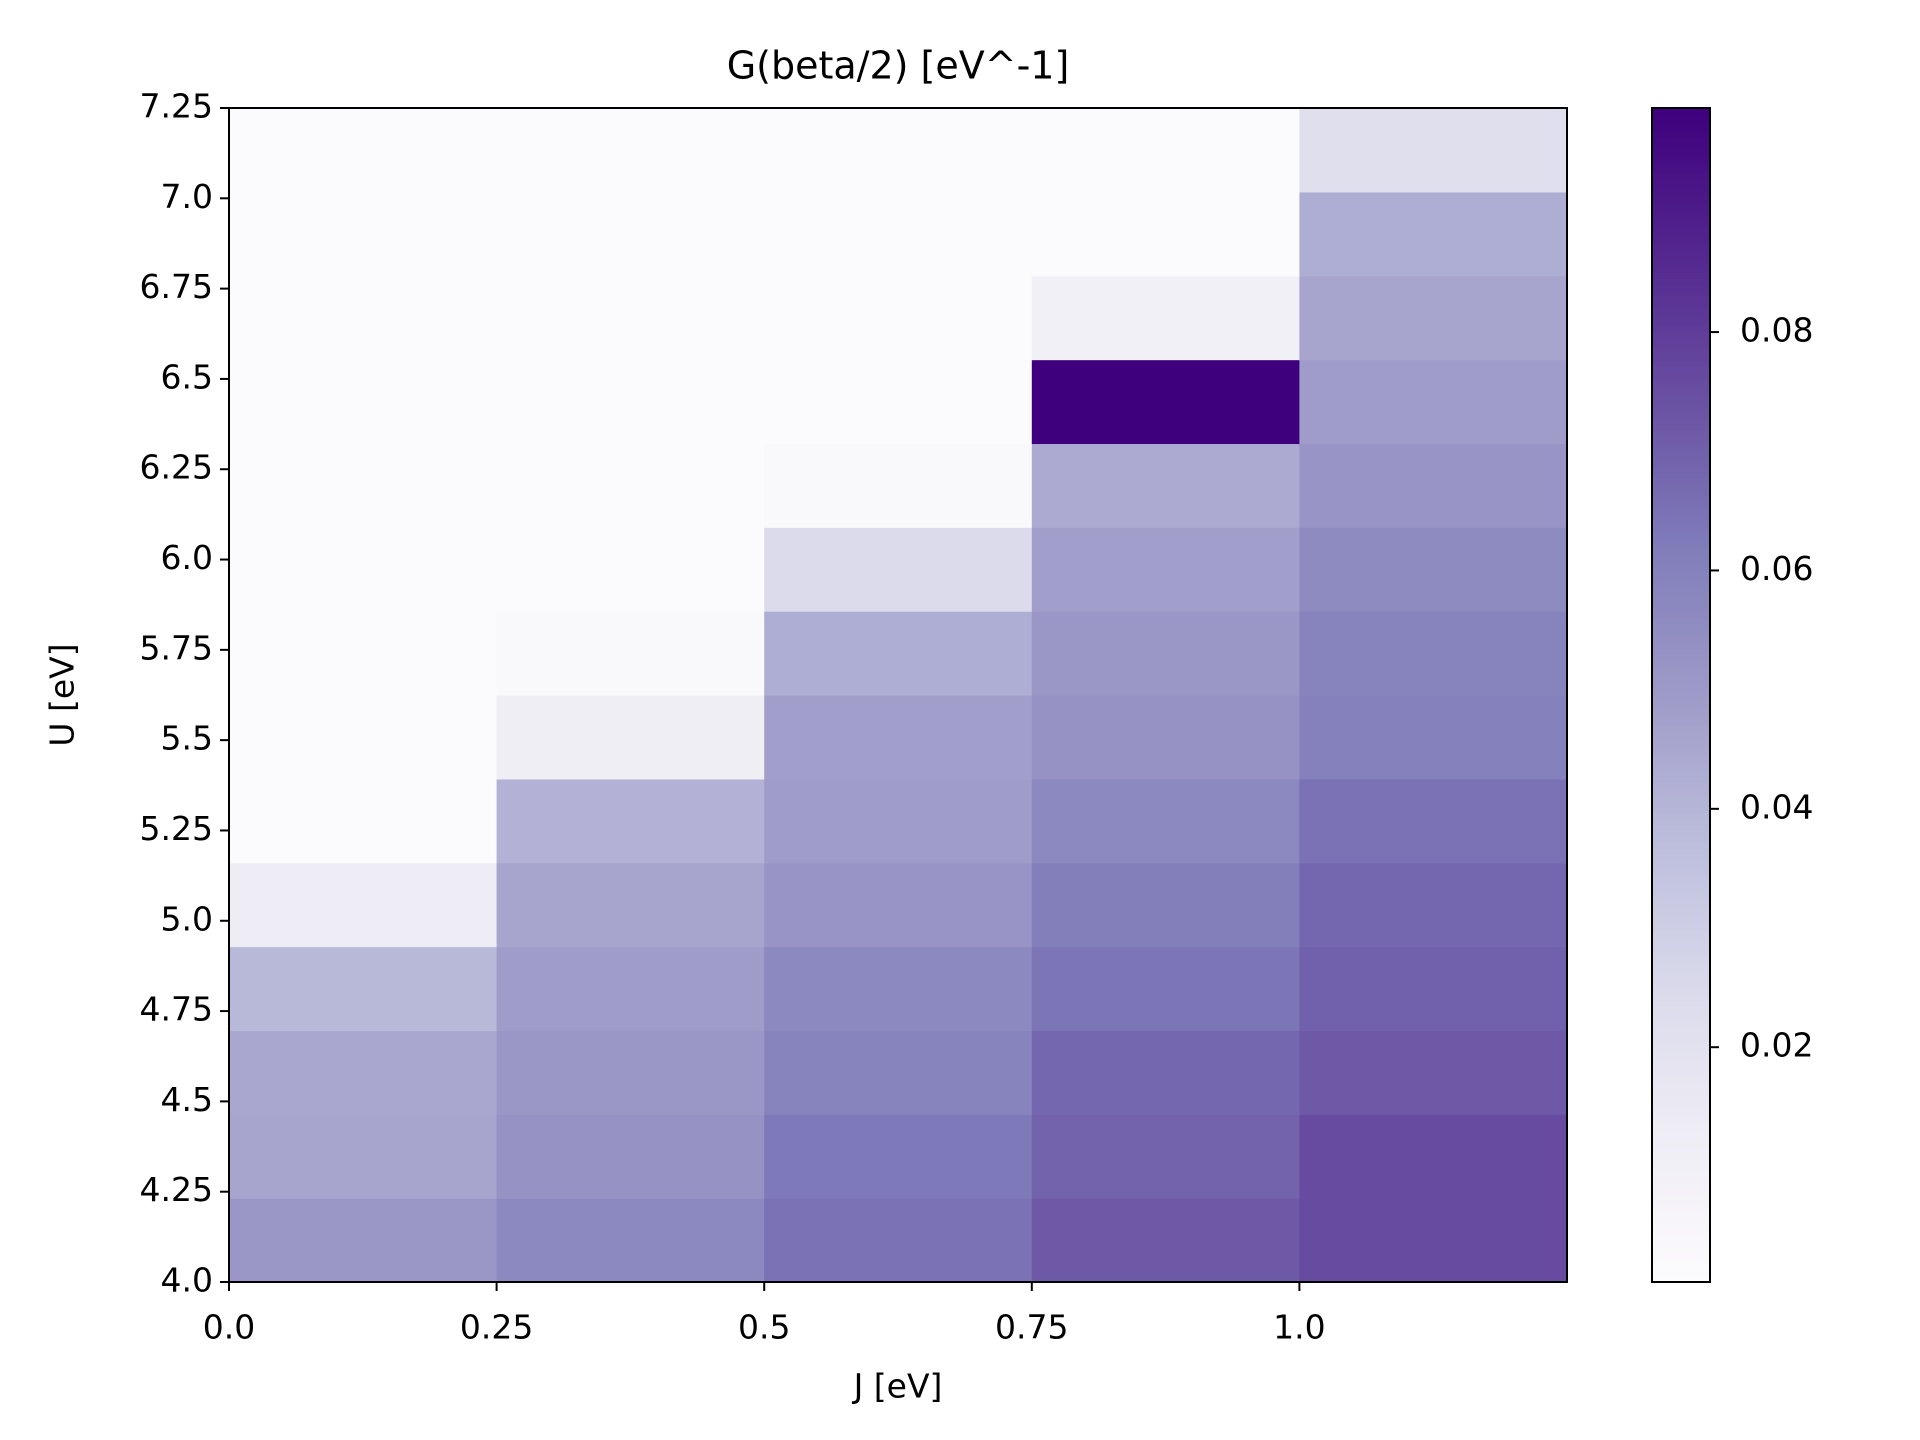  What do you see at coordinates (1776, 568) in the screenshot?
I see `colorbar-tick-label: 0.06` at bounding box center [1776, 568].